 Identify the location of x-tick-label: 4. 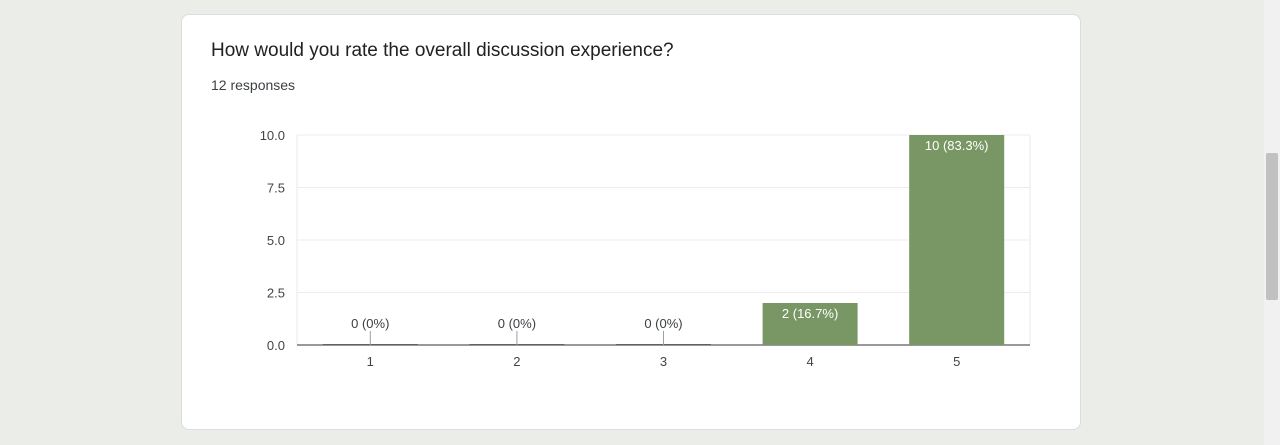
(809, 361).